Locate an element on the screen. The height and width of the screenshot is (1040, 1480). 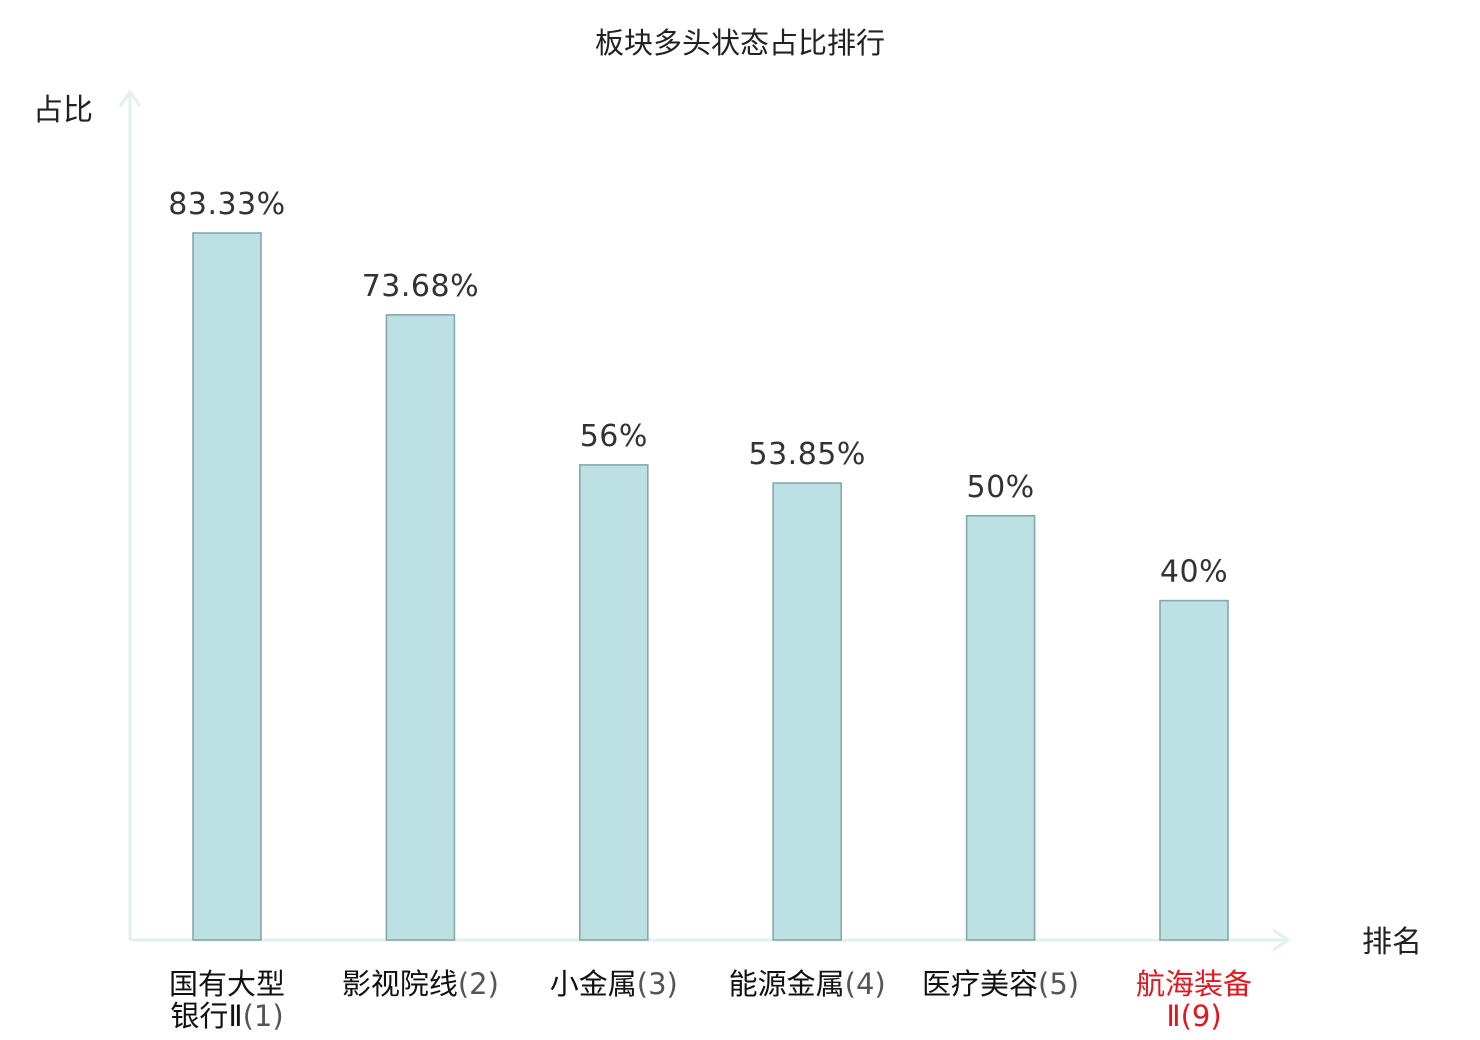
category-label-line: 银行Ⅱ(1) is located at coordinates (226, 1016).